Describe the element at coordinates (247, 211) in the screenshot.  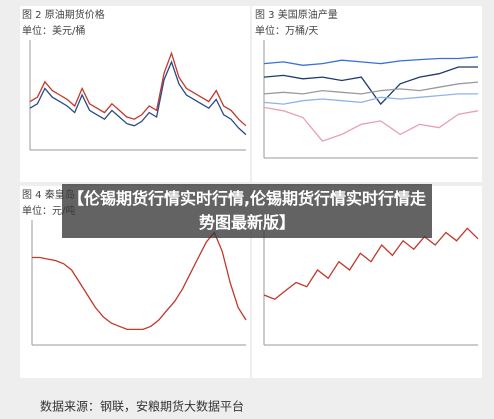
I see `overlay-title: 【伦锡期货行情实时行情,伦锡期货行情实时行情走势图最新版】` at that location.